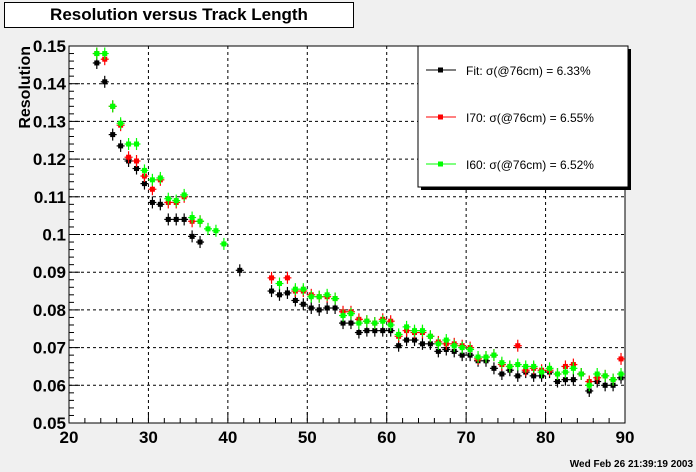 The image size is (696, 472). What do you see at coordinates (625, 437) in the screenshot?
I see `x-tick-label: 90` at bounding box center [625, 437].